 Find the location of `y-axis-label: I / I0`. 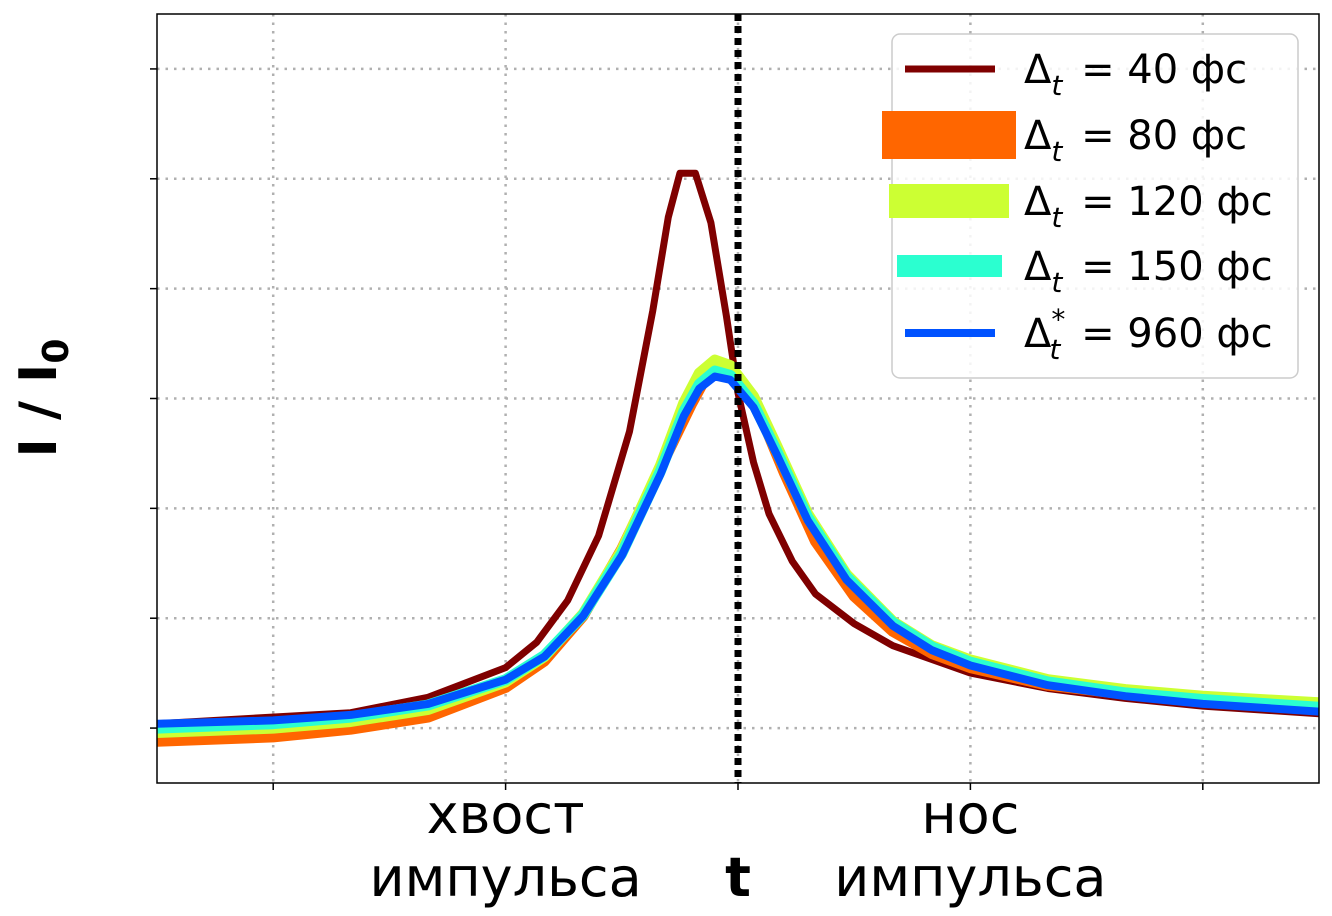

y-axis-label: I / I0 is located at coordinates (43, 398).